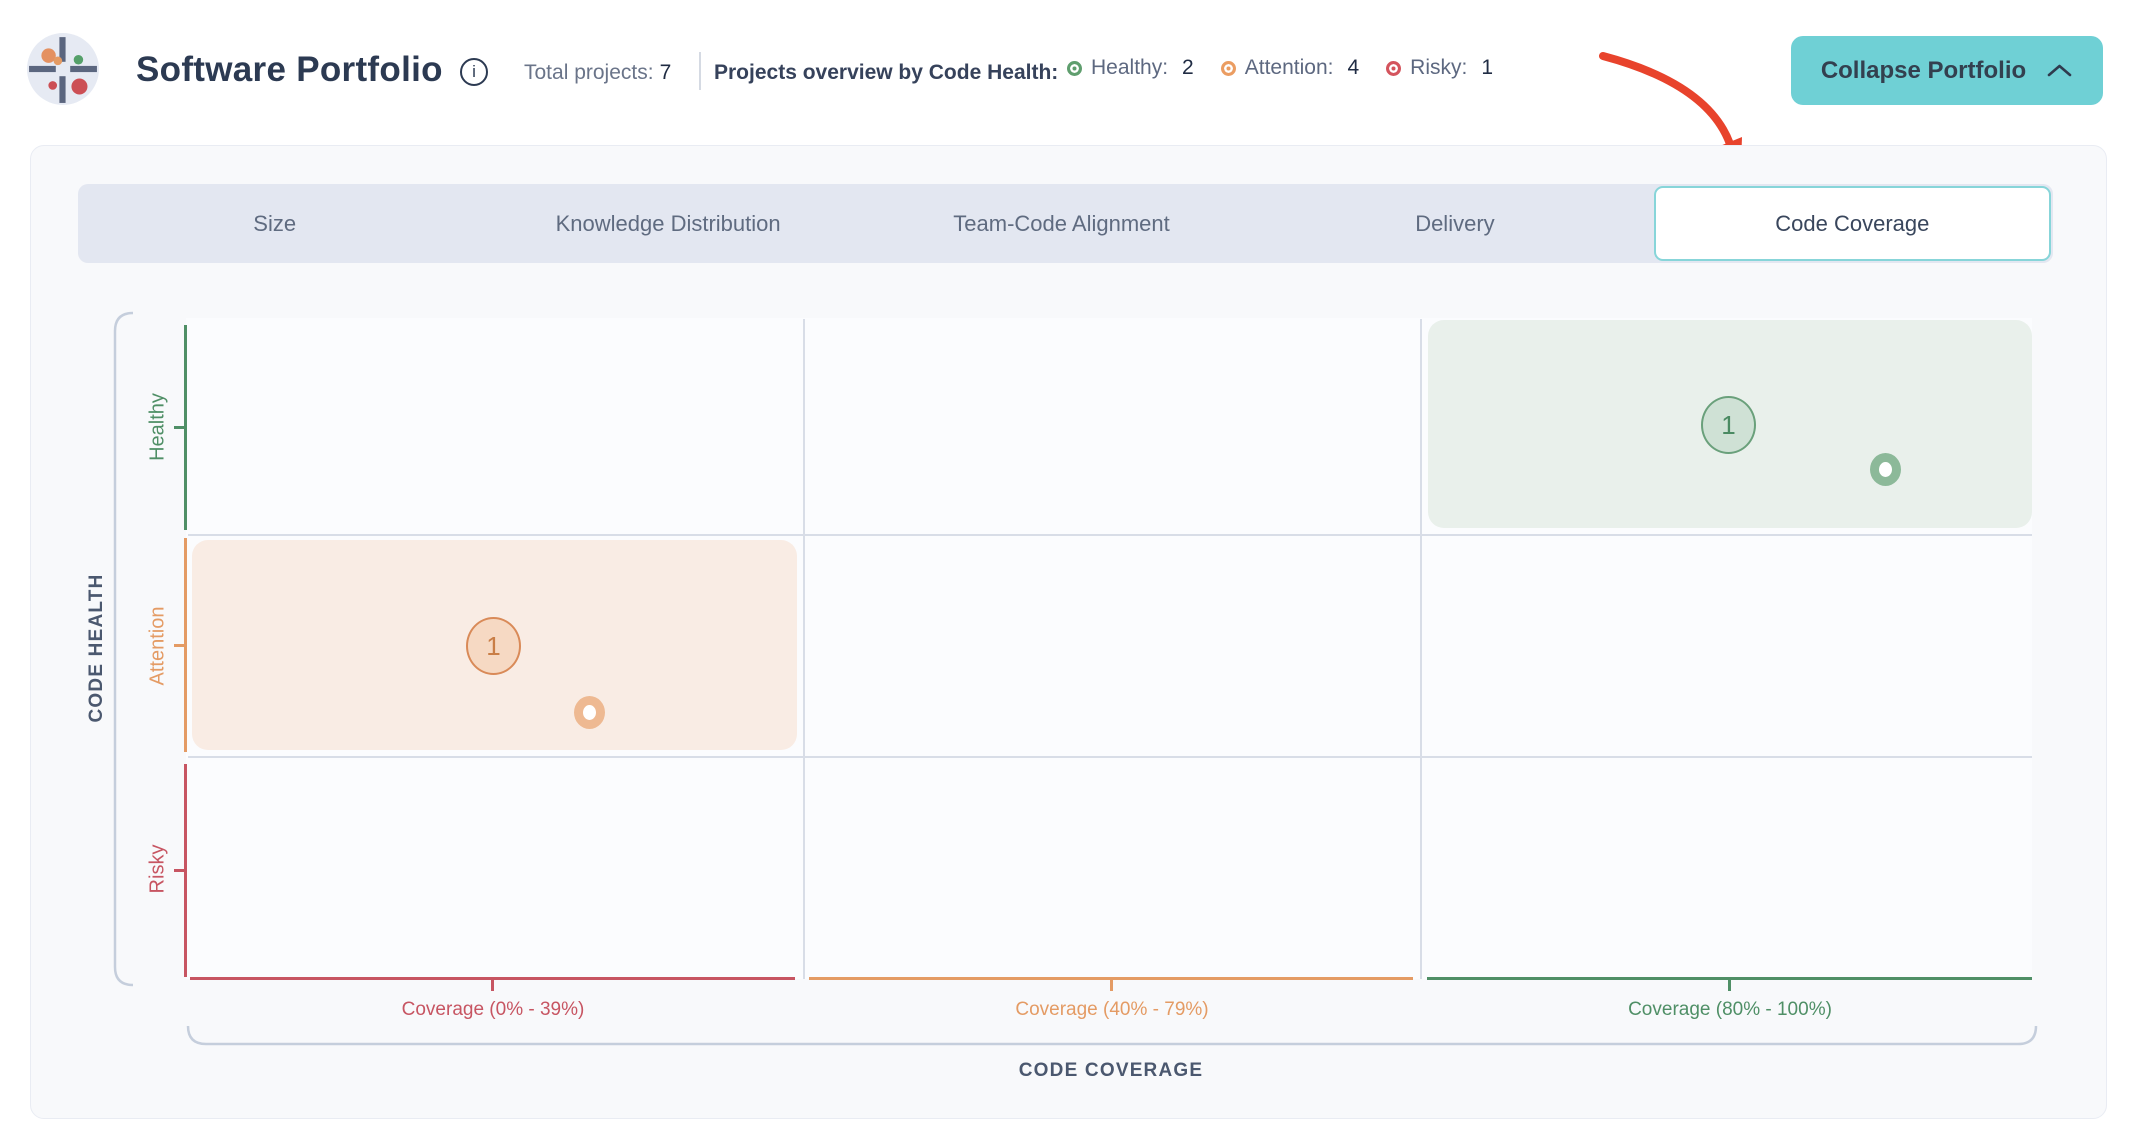 Image resolution: width=2138 pixels, height=1148 pixels. Describe the element at coordinates (1394, 68) in the screenshot. I see `risky-dot-icon` at that location.